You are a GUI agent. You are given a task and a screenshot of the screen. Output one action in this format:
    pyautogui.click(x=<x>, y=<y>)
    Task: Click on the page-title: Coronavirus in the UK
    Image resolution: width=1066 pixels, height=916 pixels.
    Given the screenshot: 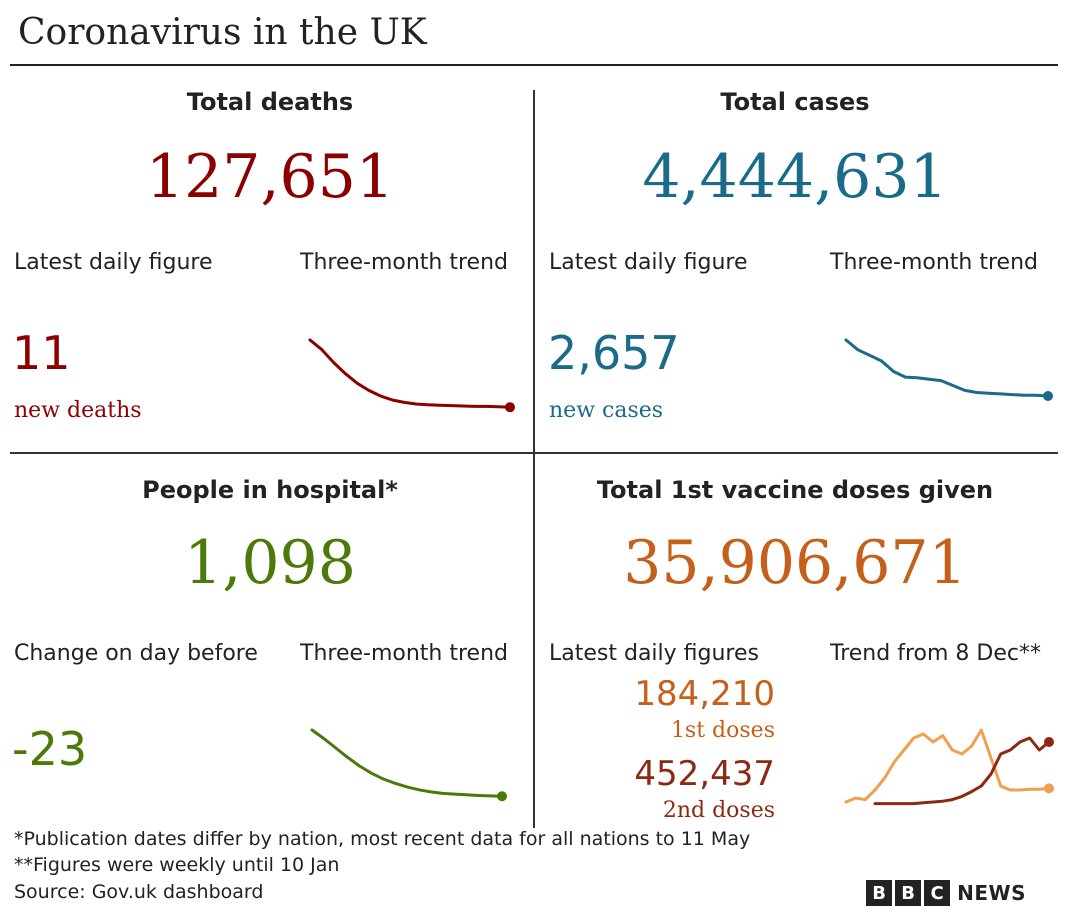 What is the action you would take?
    pyautogui.click(x=222, y=32)
    